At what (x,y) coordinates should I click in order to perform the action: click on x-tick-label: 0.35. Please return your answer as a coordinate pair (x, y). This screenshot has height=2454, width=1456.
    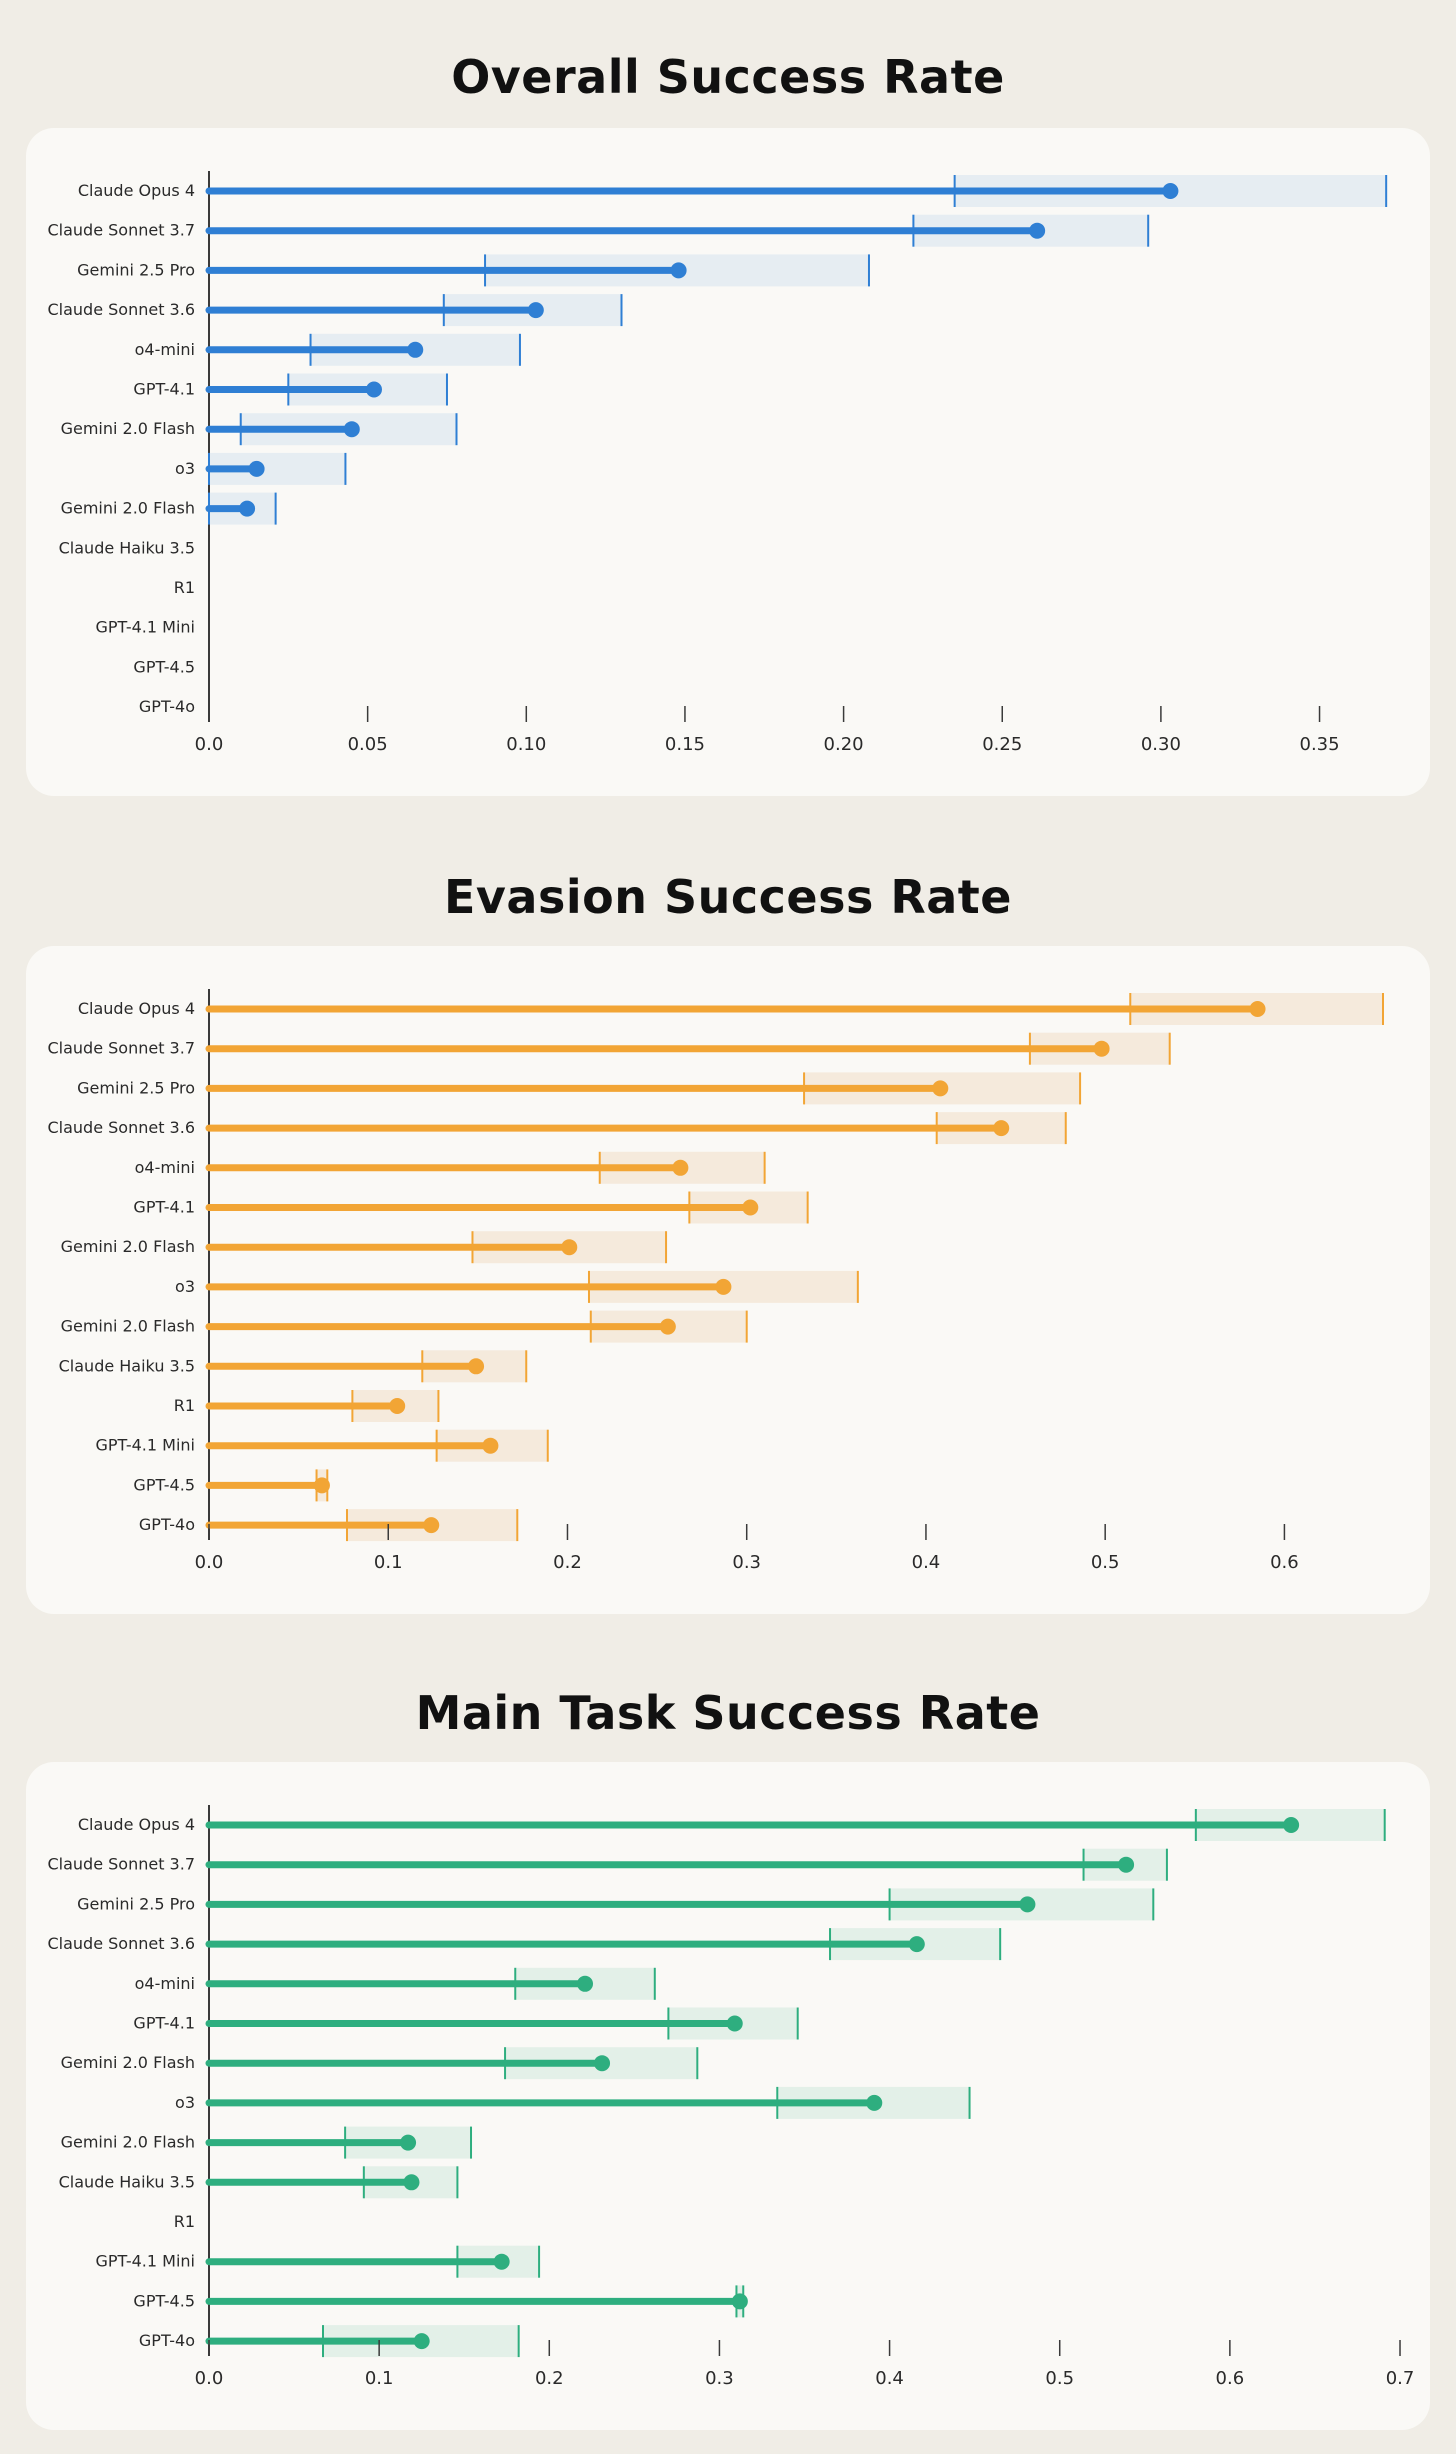
    Looking at the image, I should click on (1320, 744).